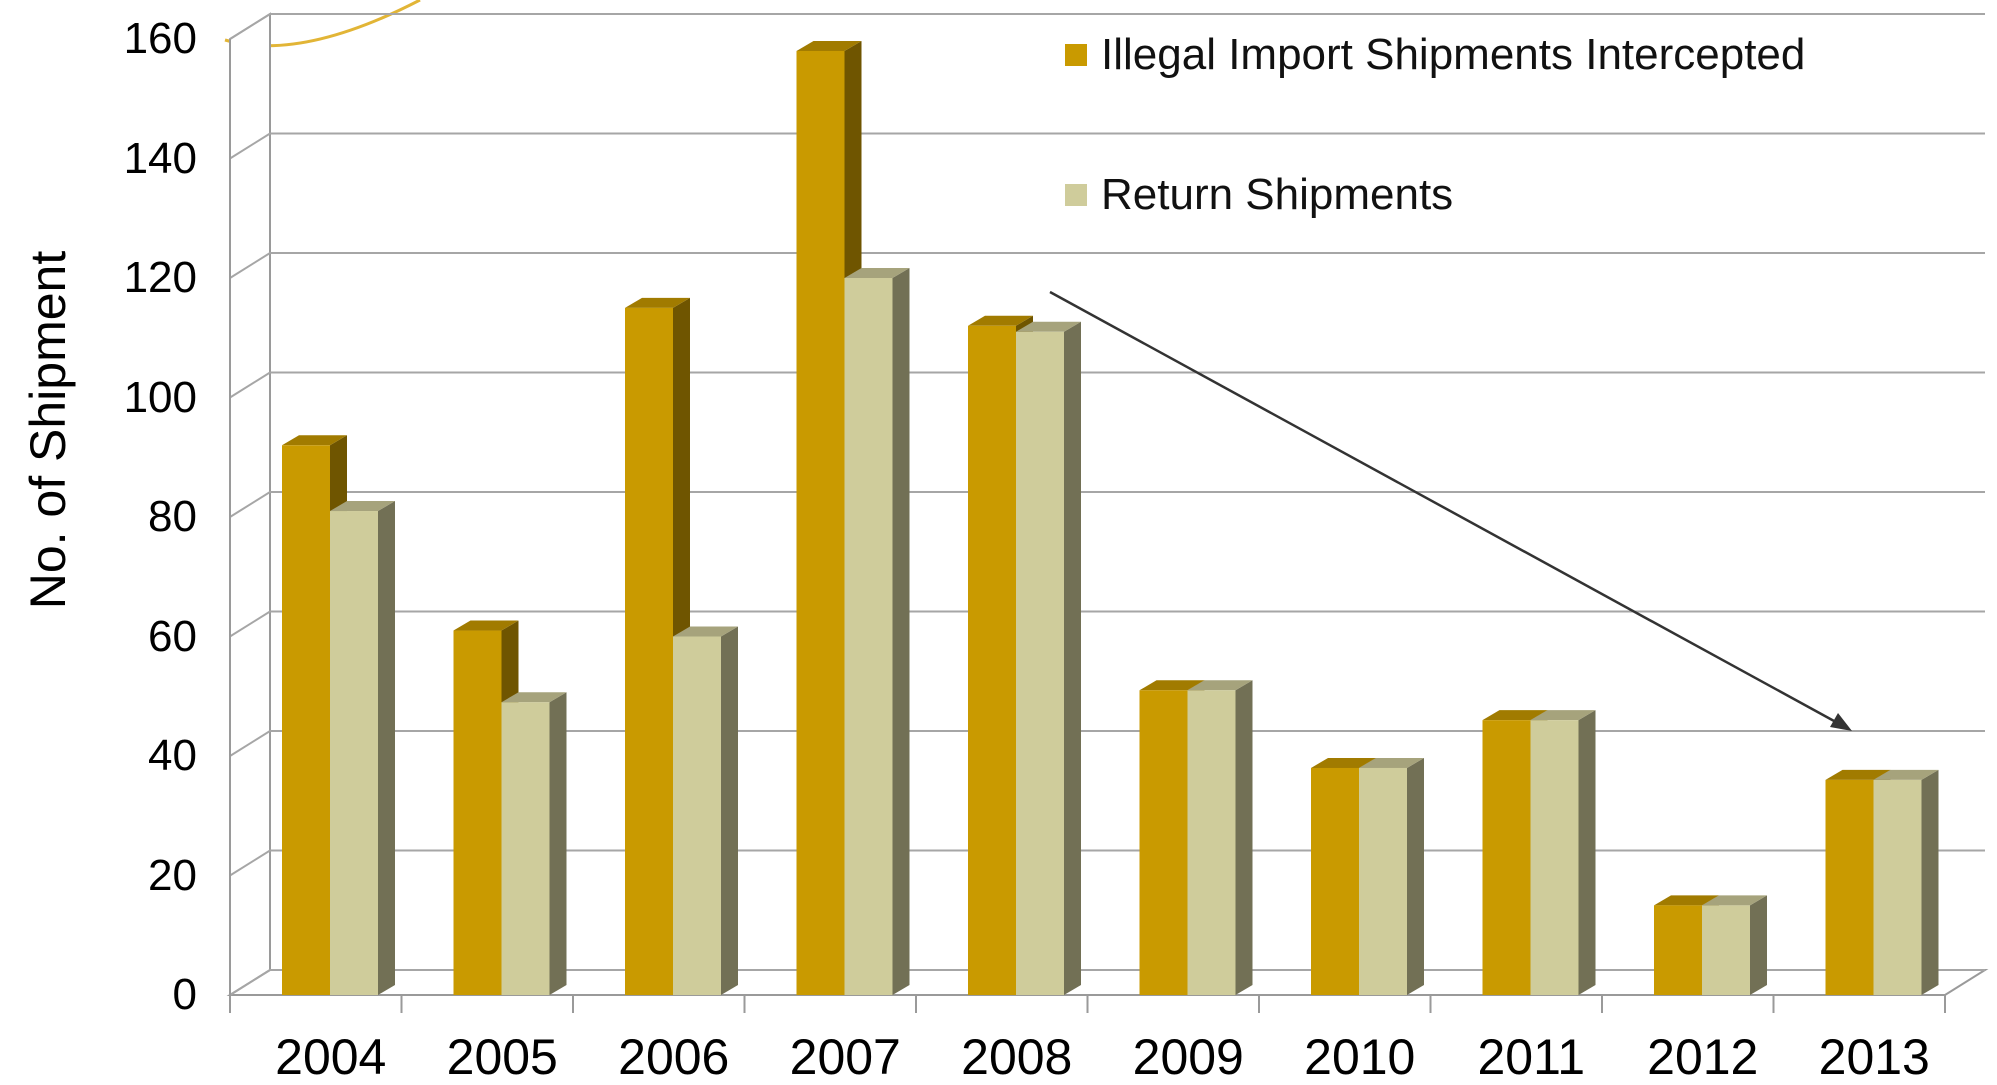 Image resolution: width=1997 pixels, height=1085 pixels. I want to click on x-tick-label: 2004, so click(331, 1057).